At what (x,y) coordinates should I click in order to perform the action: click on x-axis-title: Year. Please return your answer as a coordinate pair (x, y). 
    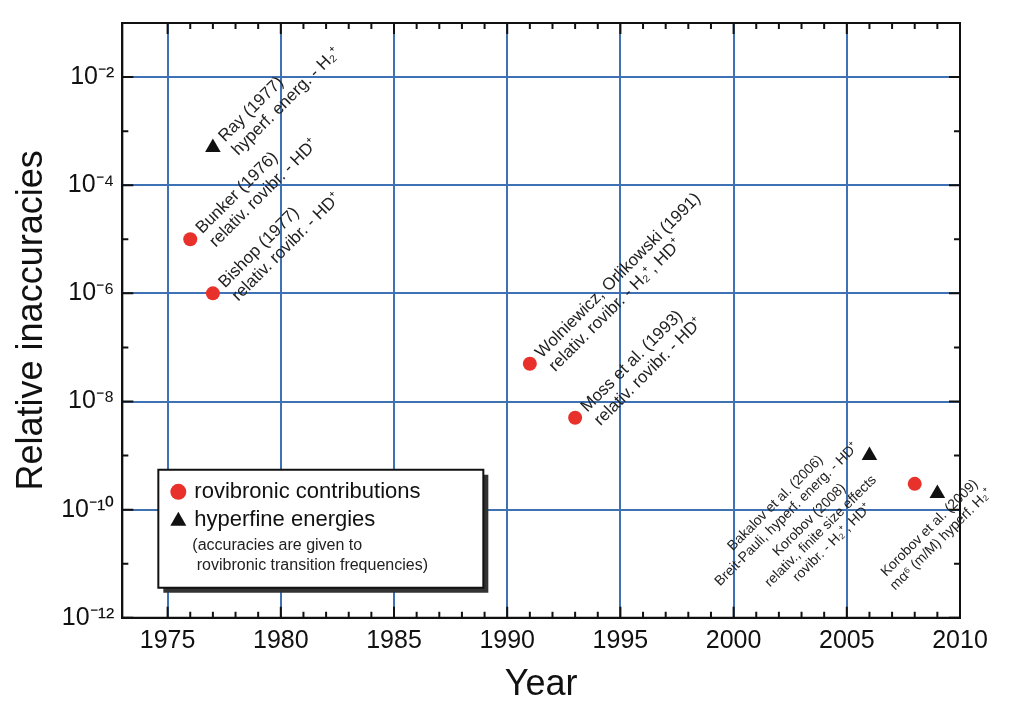
    Looking at the image, I should click on (541, 683).